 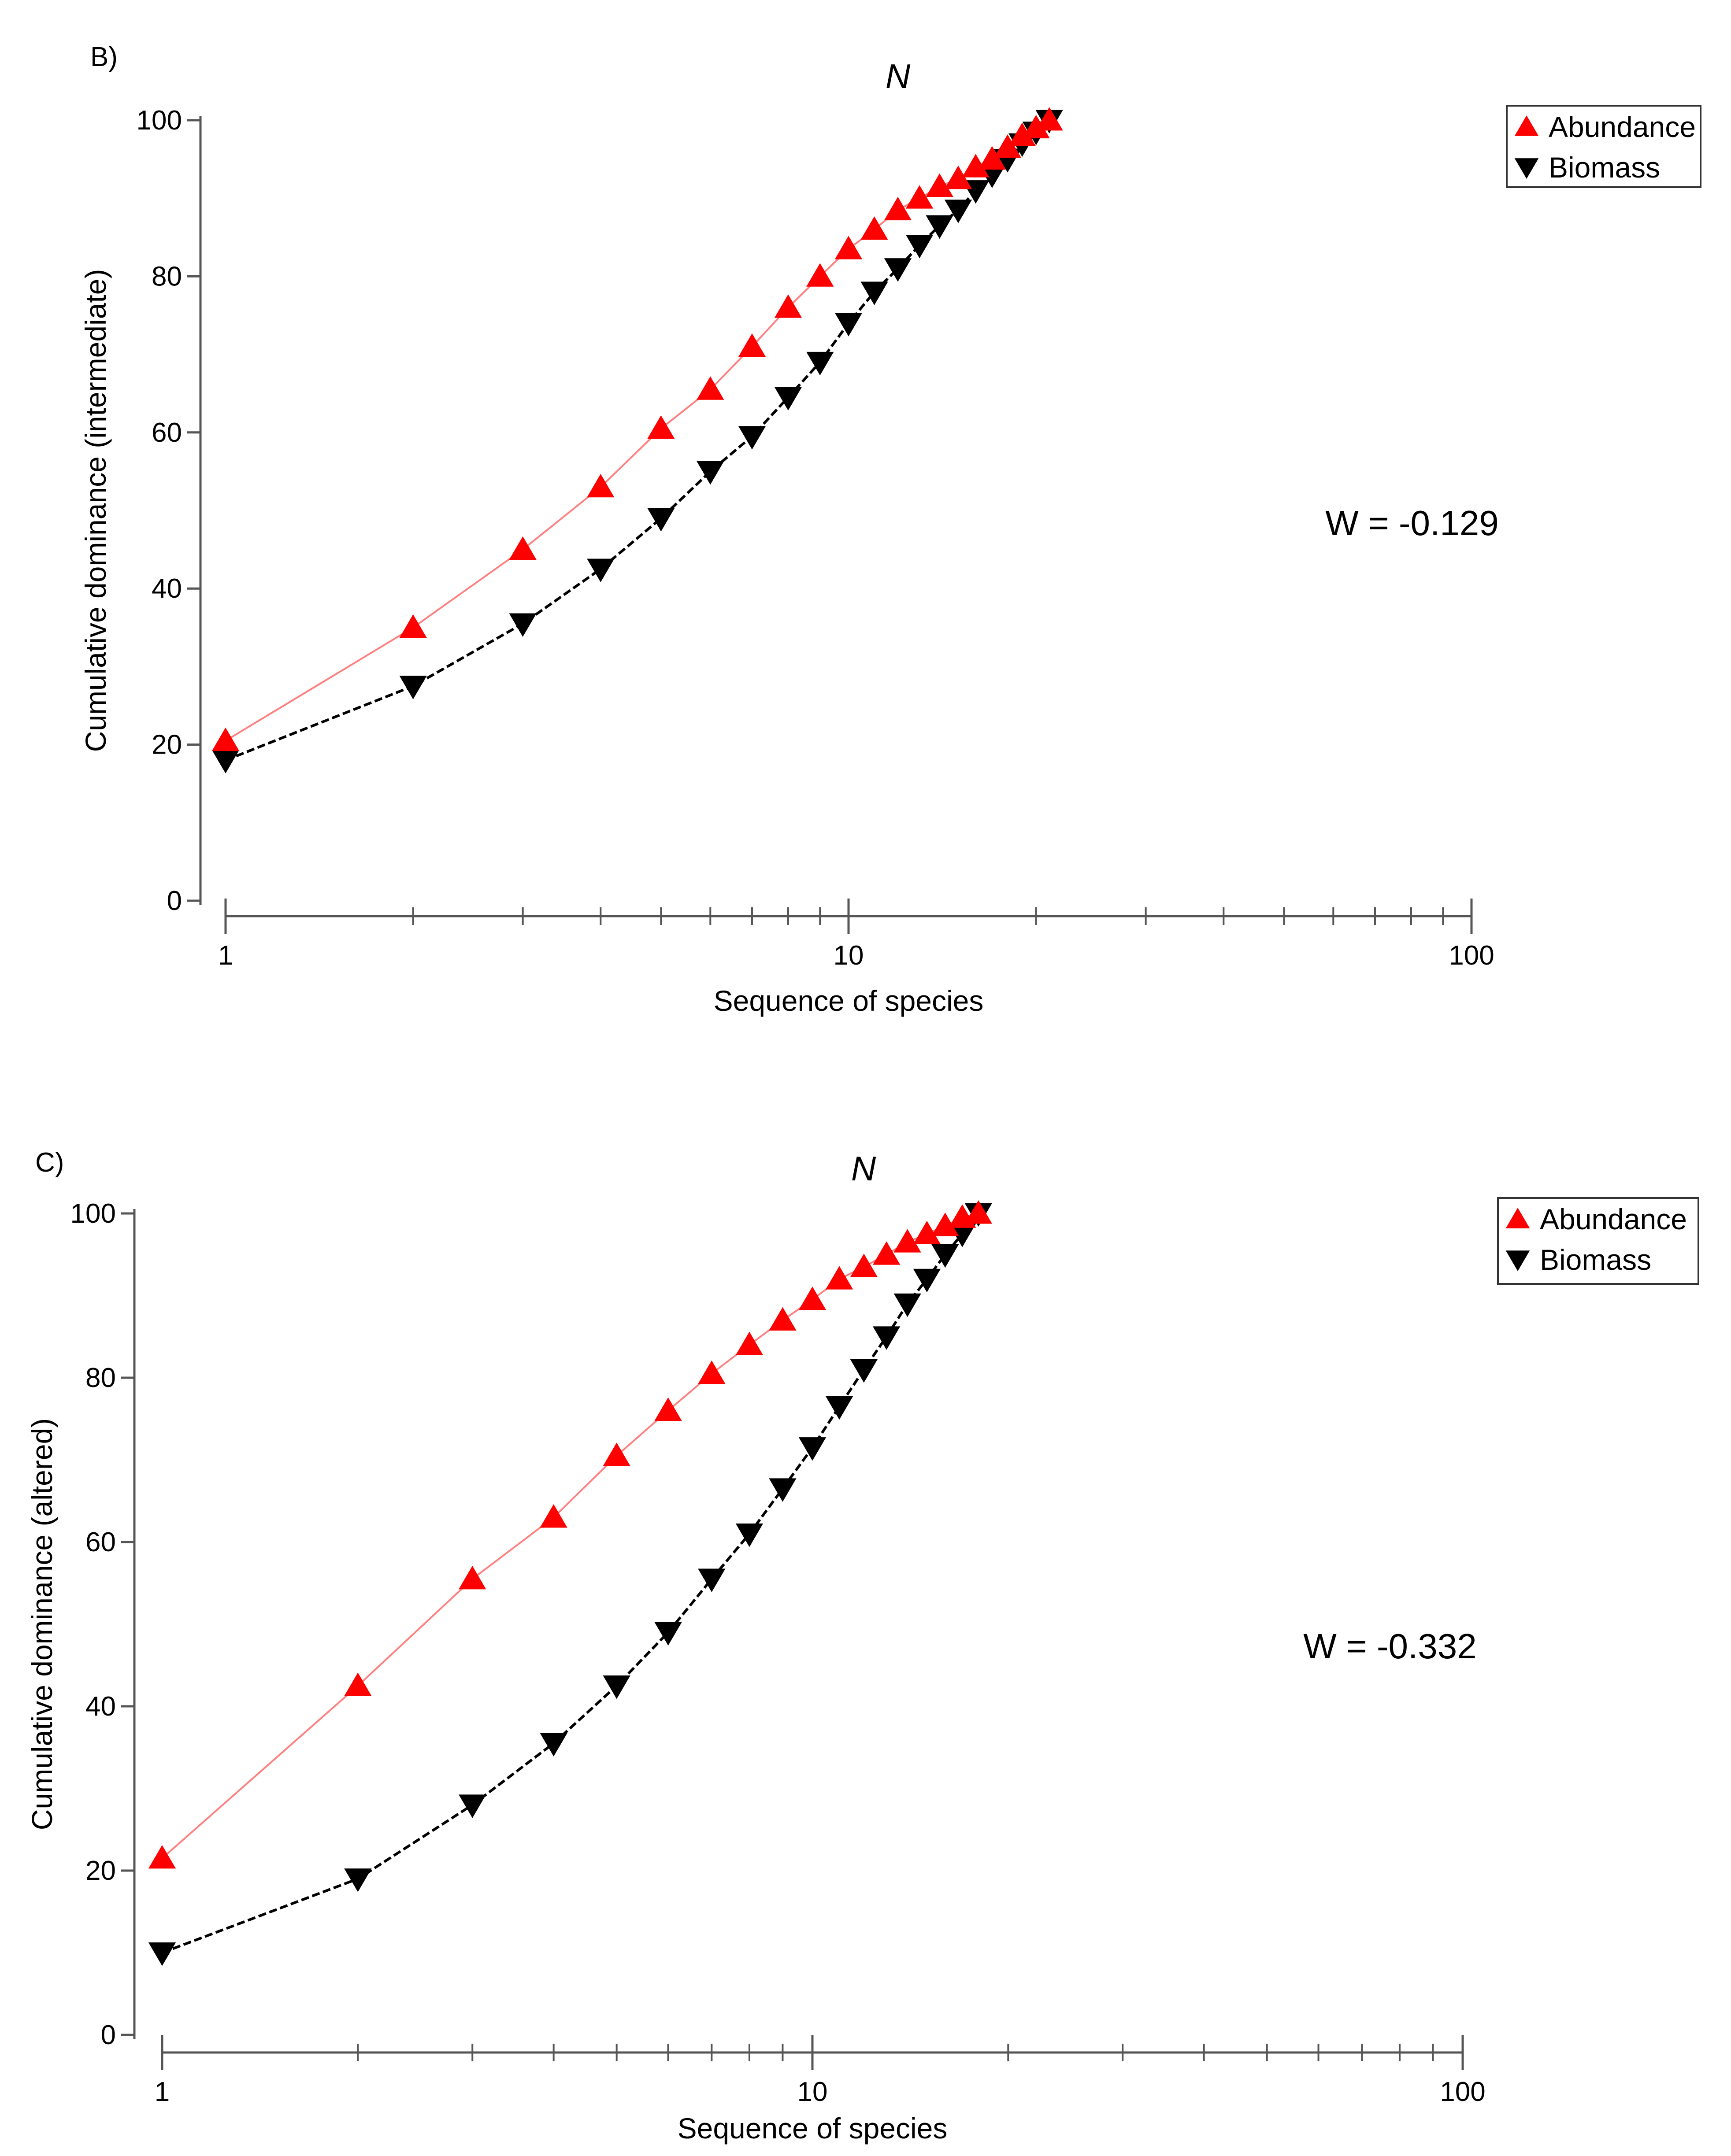 What do you see at coordinates (42, 1624) in the screenshot?
I see `y-axis-title: Cumulative dominance (altered)` at bounding box center [42, 1624].